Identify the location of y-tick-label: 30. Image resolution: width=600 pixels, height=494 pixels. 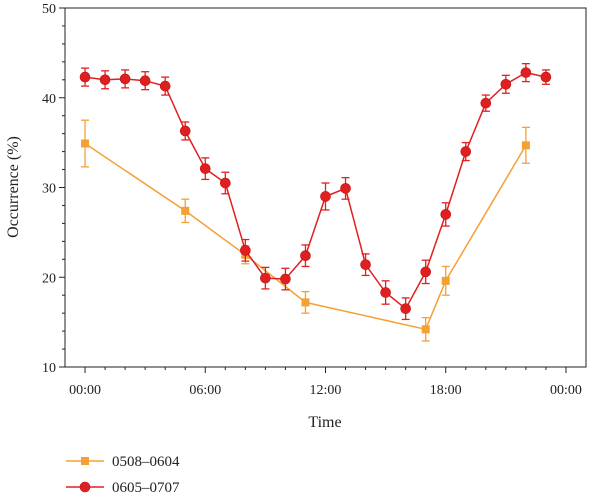
(49, 189).